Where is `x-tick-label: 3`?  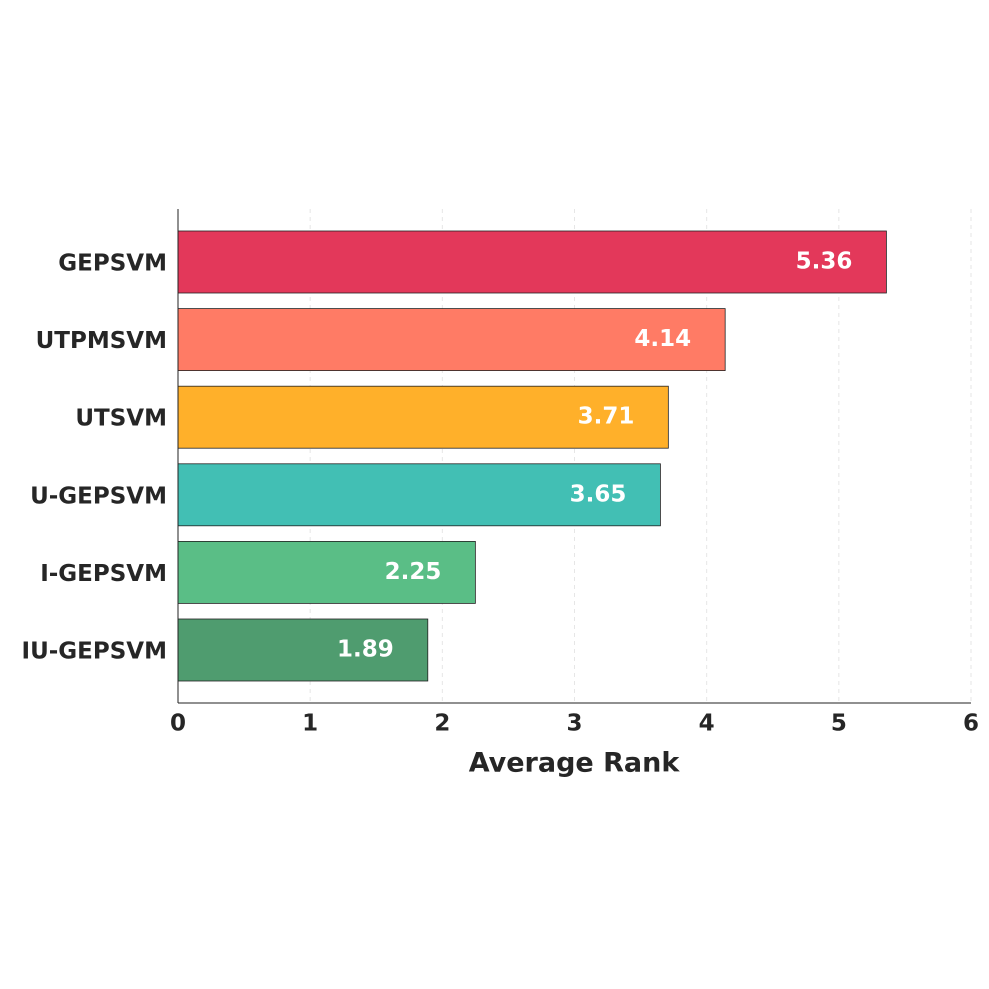
x-tick-label: 3 is located at coordinates (574, 724).